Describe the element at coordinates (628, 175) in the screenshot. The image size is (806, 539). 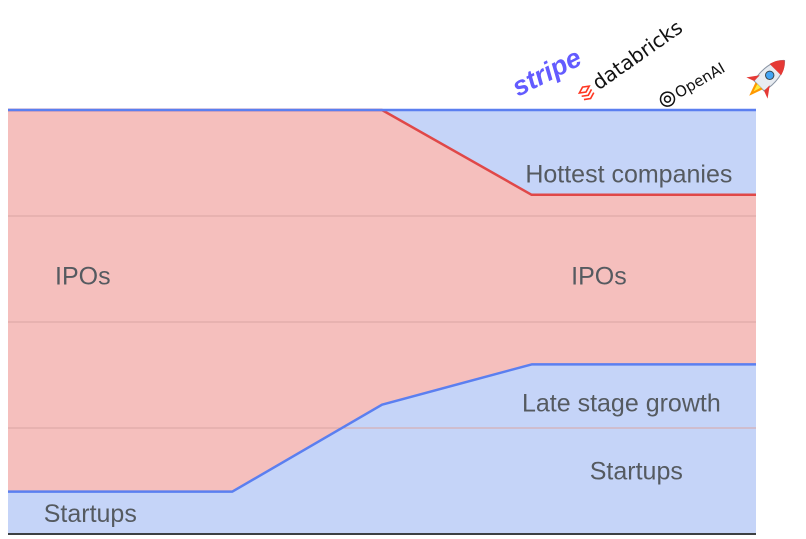
I see `hottest-companies-label: Hottest companies` at that location.